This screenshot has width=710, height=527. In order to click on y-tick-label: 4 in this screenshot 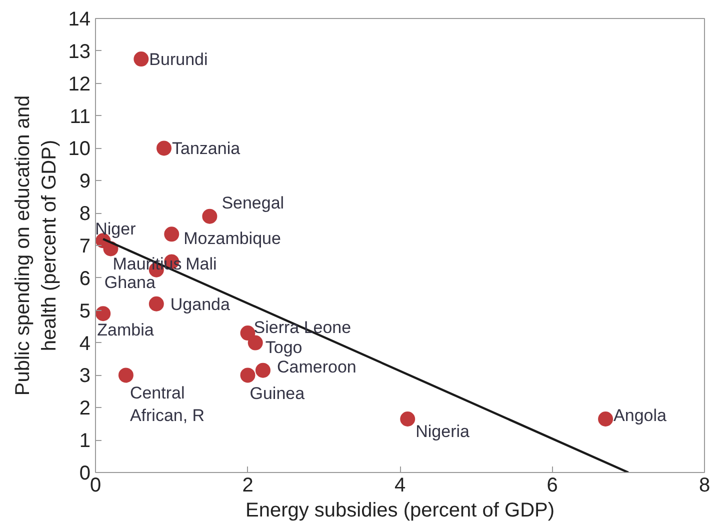, I will do `click(84, 343)`.